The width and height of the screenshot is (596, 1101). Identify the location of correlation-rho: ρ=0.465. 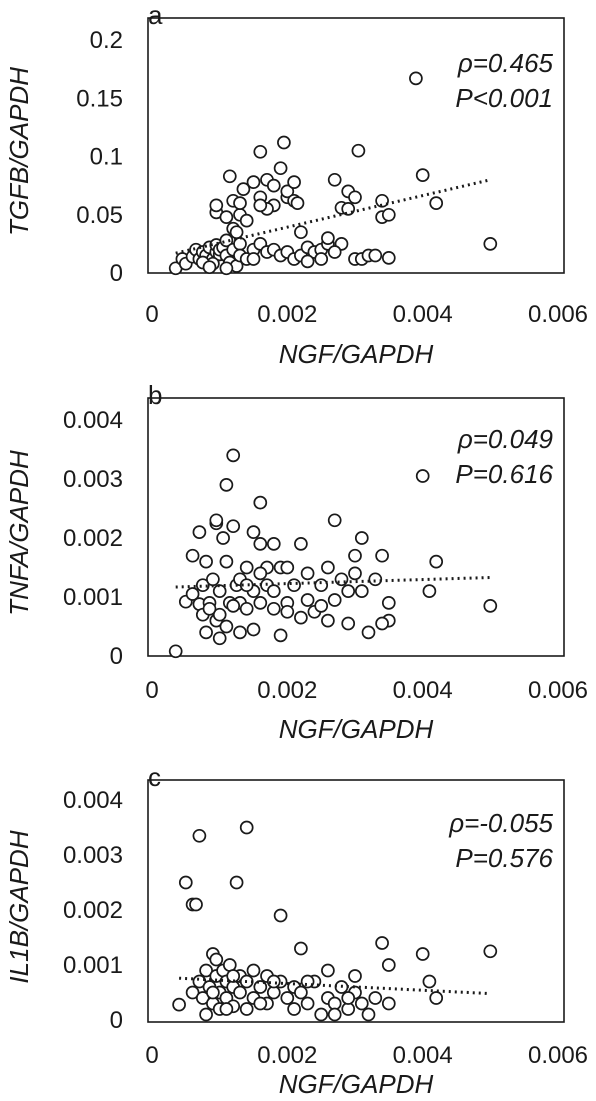
(505, 63).